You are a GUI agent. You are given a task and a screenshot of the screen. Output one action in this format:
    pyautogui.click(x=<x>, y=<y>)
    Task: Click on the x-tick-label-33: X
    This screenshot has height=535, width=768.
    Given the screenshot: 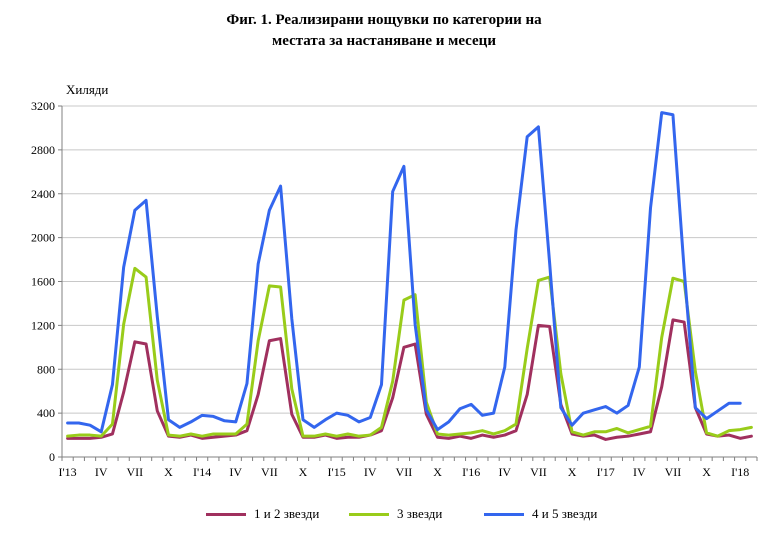 What is the action you would take?
    pyautogui.click(x=437, y=472)
    